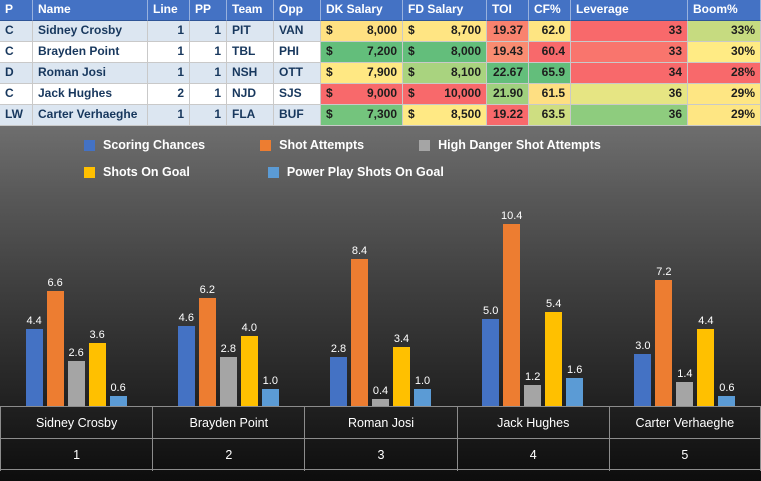 Image resolution: width=761 pixels, height=481 pixels. What do you see at coordinates (445, 10) in the screenshot?
I see `column-header-fd-salary: FD Salary` at bounding box center [445, 10].